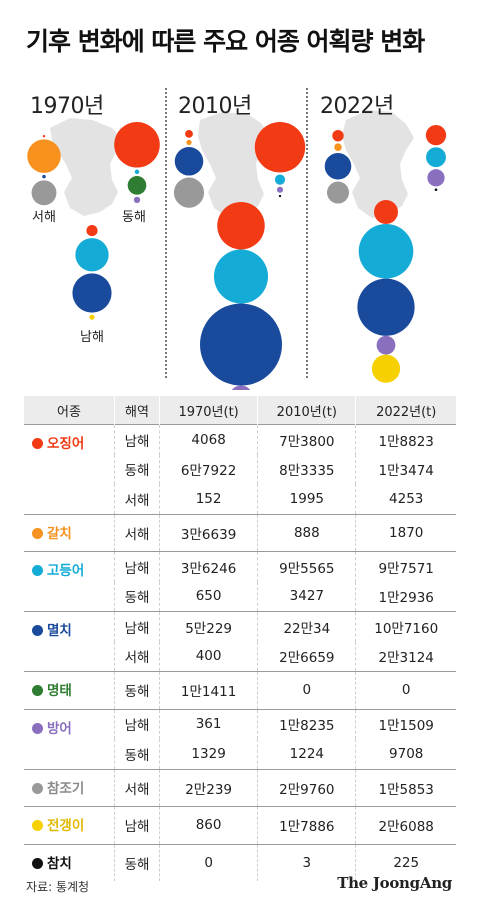 The height and width of the screenshot is (915, 480). What do you see at coordinates (209, 566) in the screenshot?
I see `value-1970-cell: 3만6246` at bounding box center [209, 566].